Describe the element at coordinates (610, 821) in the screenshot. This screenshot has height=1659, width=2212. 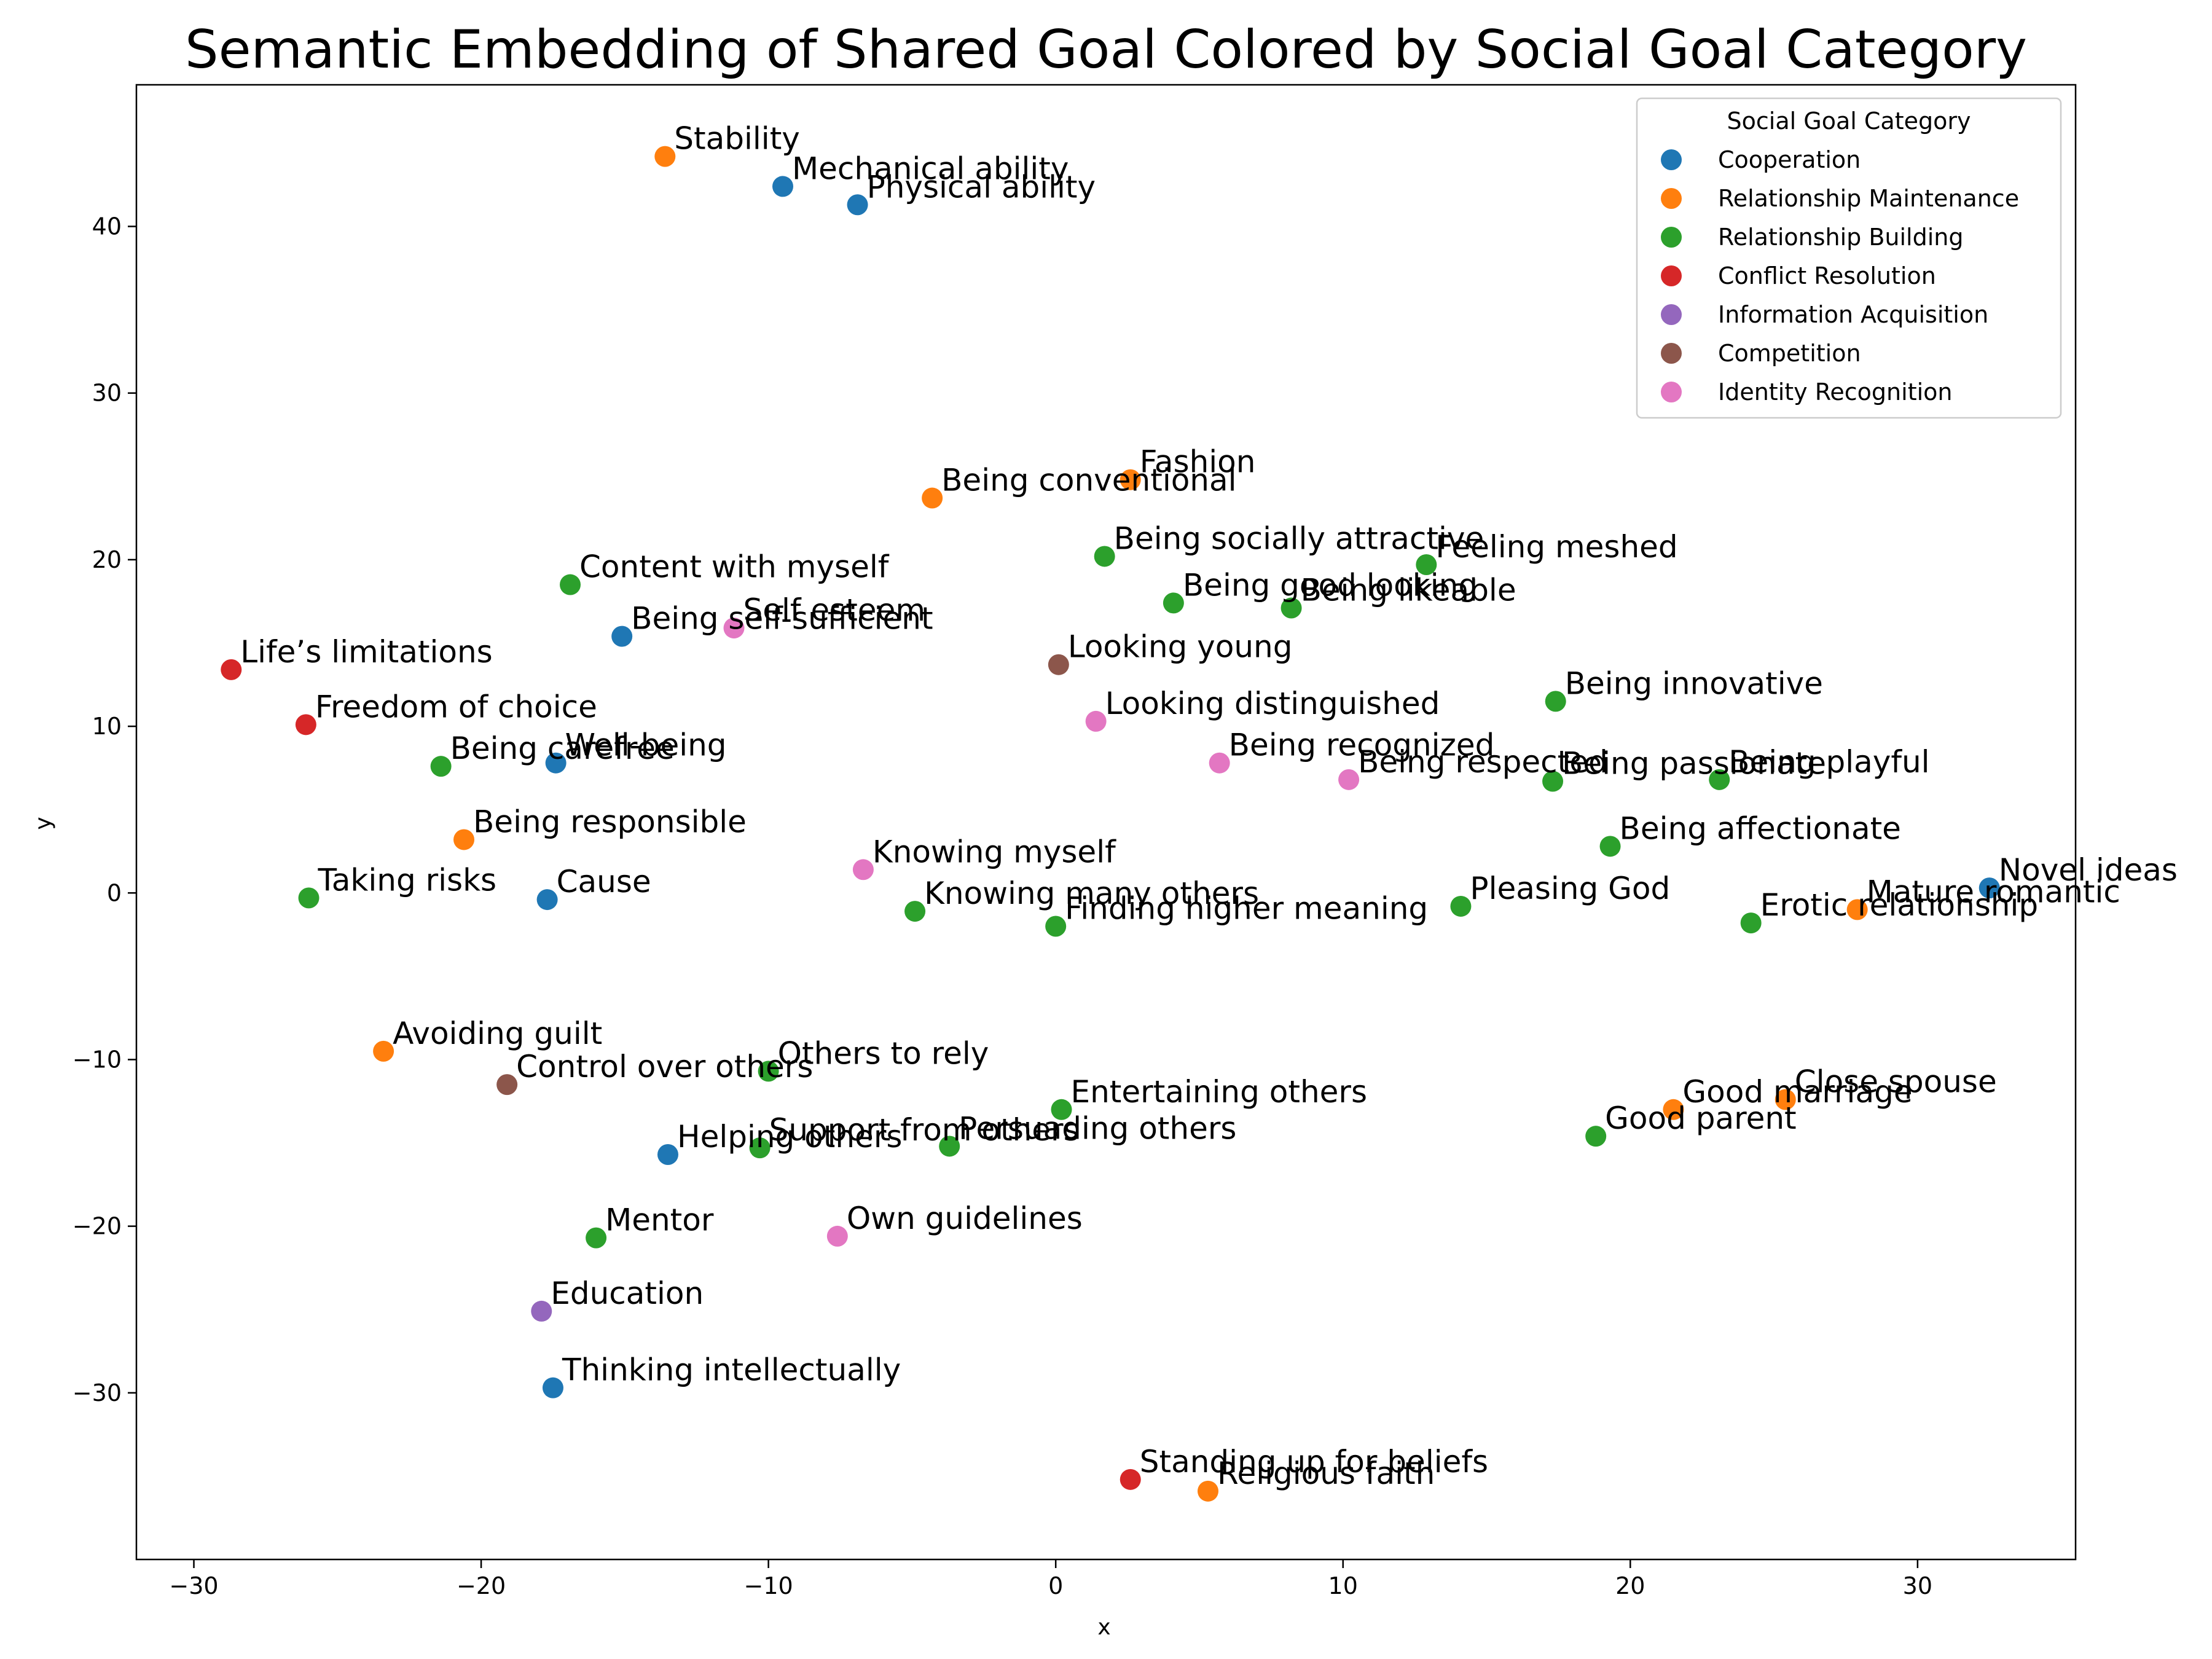
I see `point-label: Being responsible` at that location.